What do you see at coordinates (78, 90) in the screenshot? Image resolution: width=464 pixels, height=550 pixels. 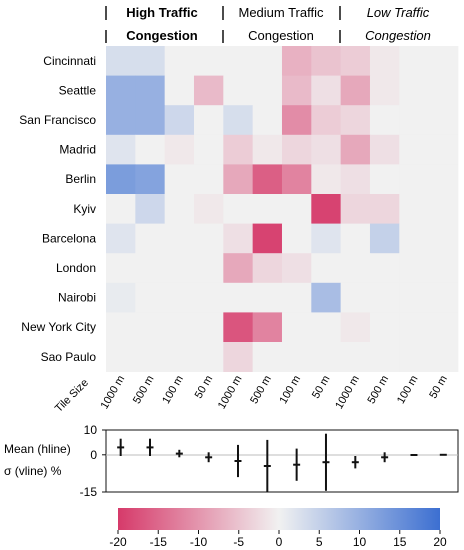 I see `row-label: Seattle` at bounding box center [78, 90].